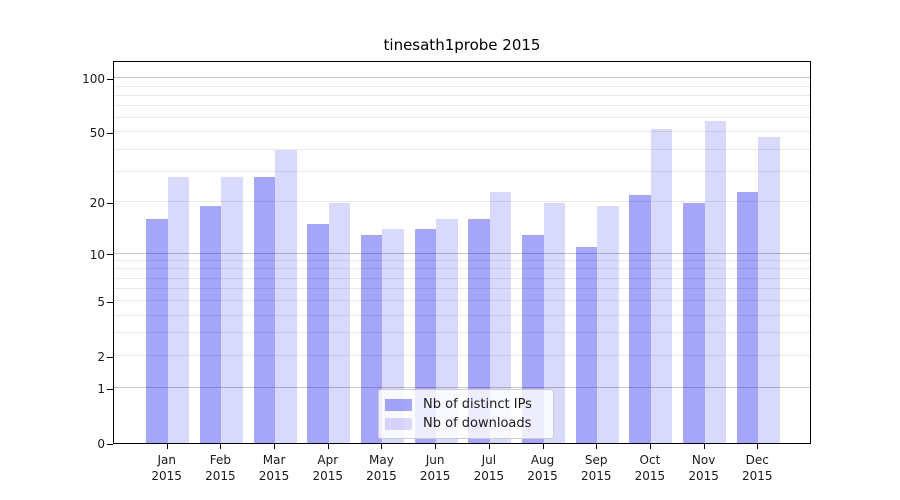 Image resolution: width=900 pixels, height=500 pixels. What do you see at coordinates (435, 468) in the screenshot?
I see `x-tick-label: Jun 2015` at bounding box center [435, 468].